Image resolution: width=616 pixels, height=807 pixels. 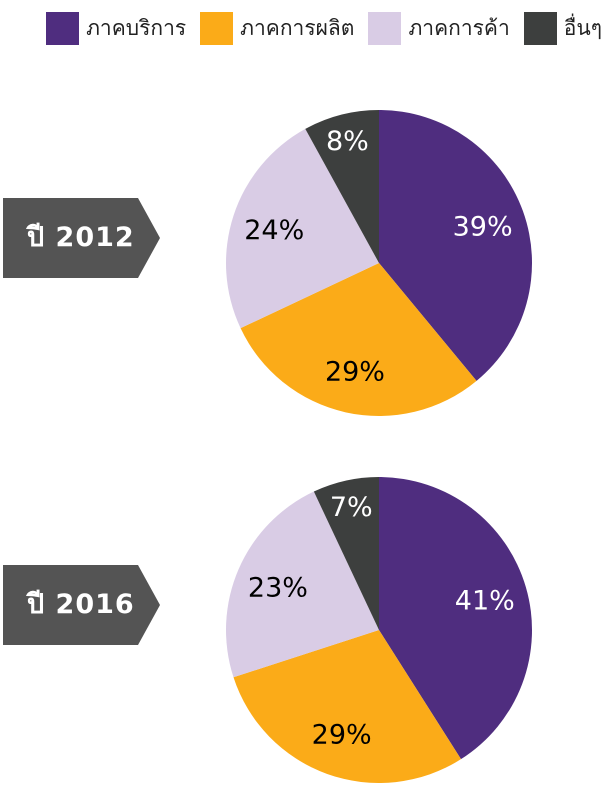 What do you see at coordinates (485, 600) in the screenshot?
I see `slice-label: 41%` at bounding box center [485, 600].